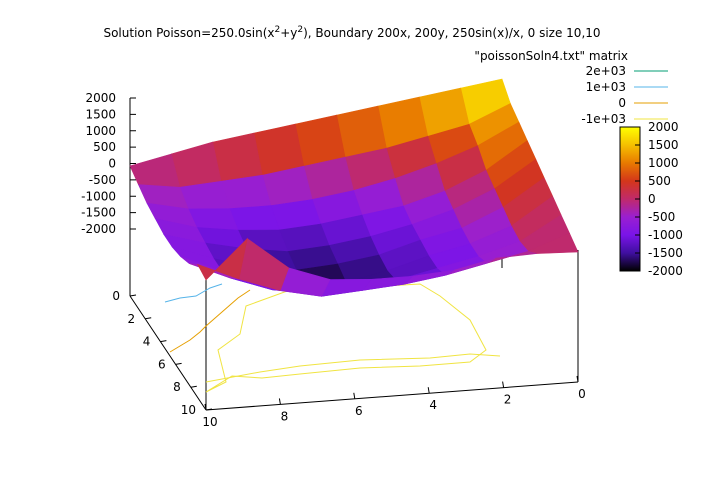  I want to click on z-tick-label: -500, so click(102, 180).